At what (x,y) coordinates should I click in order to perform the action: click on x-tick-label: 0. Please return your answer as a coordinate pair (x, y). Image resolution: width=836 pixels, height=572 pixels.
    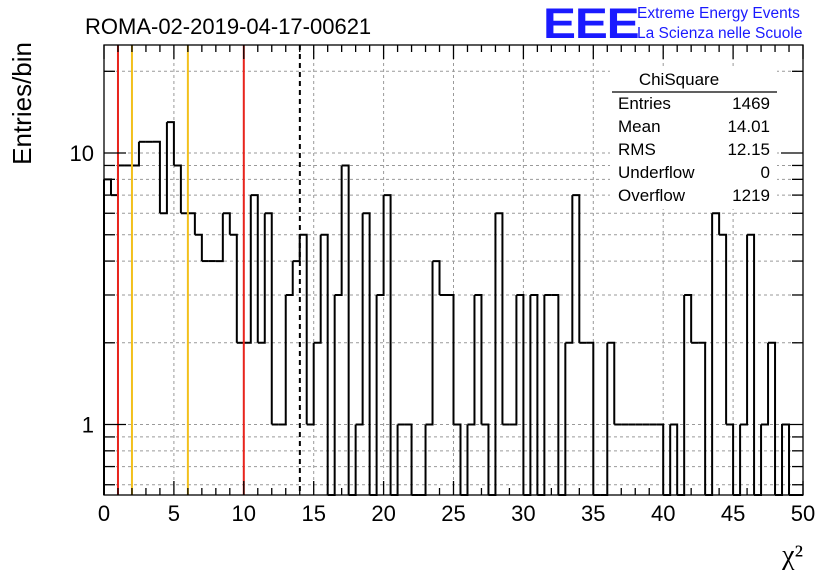
    Looking at the image, I should click on (104, 513).